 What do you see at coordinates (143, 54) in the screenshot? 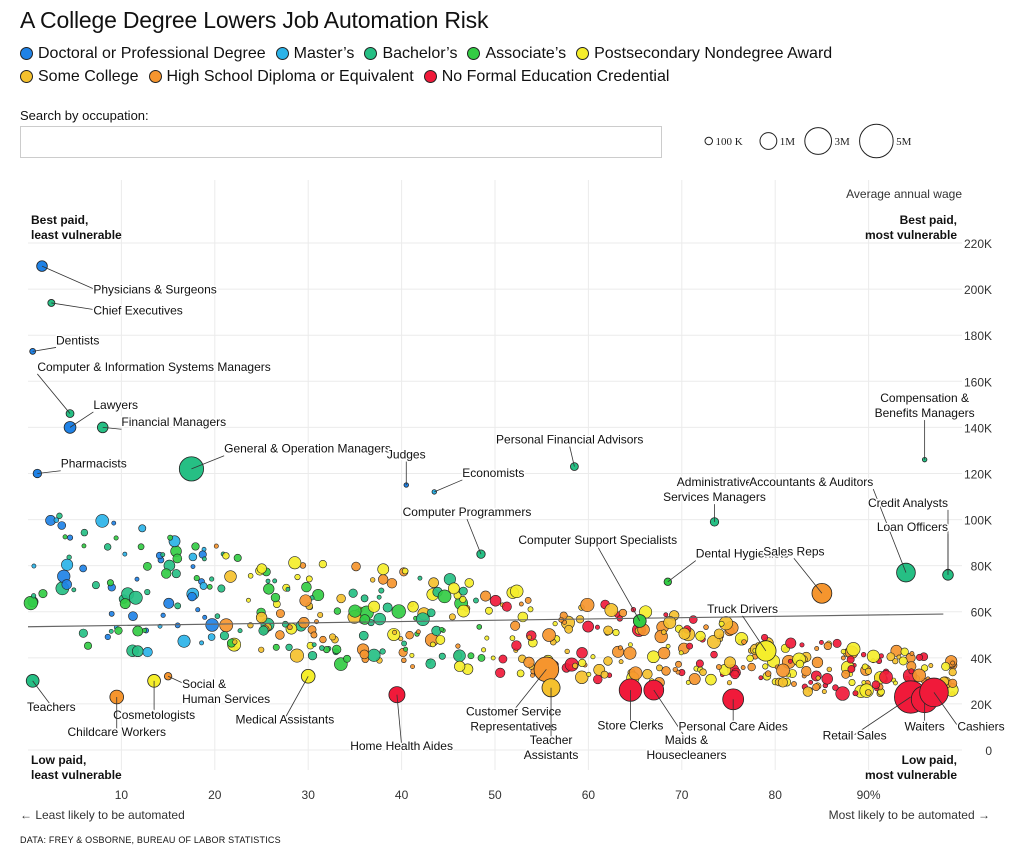
I see `legend-item-doctoral: Doctoral or Professional Degree` at bounding box center [143, 54].